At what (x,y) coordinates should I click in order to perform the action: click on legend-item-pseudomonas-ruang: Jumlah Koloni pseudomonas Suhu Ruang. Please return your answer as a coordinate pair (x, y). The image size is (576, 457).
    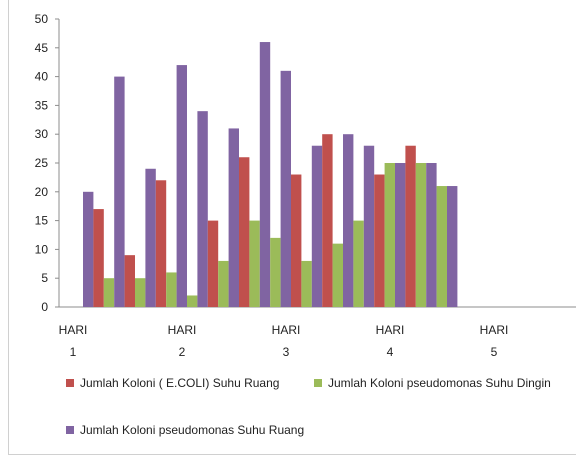
    Looking at the image, I should click on (185, 430).